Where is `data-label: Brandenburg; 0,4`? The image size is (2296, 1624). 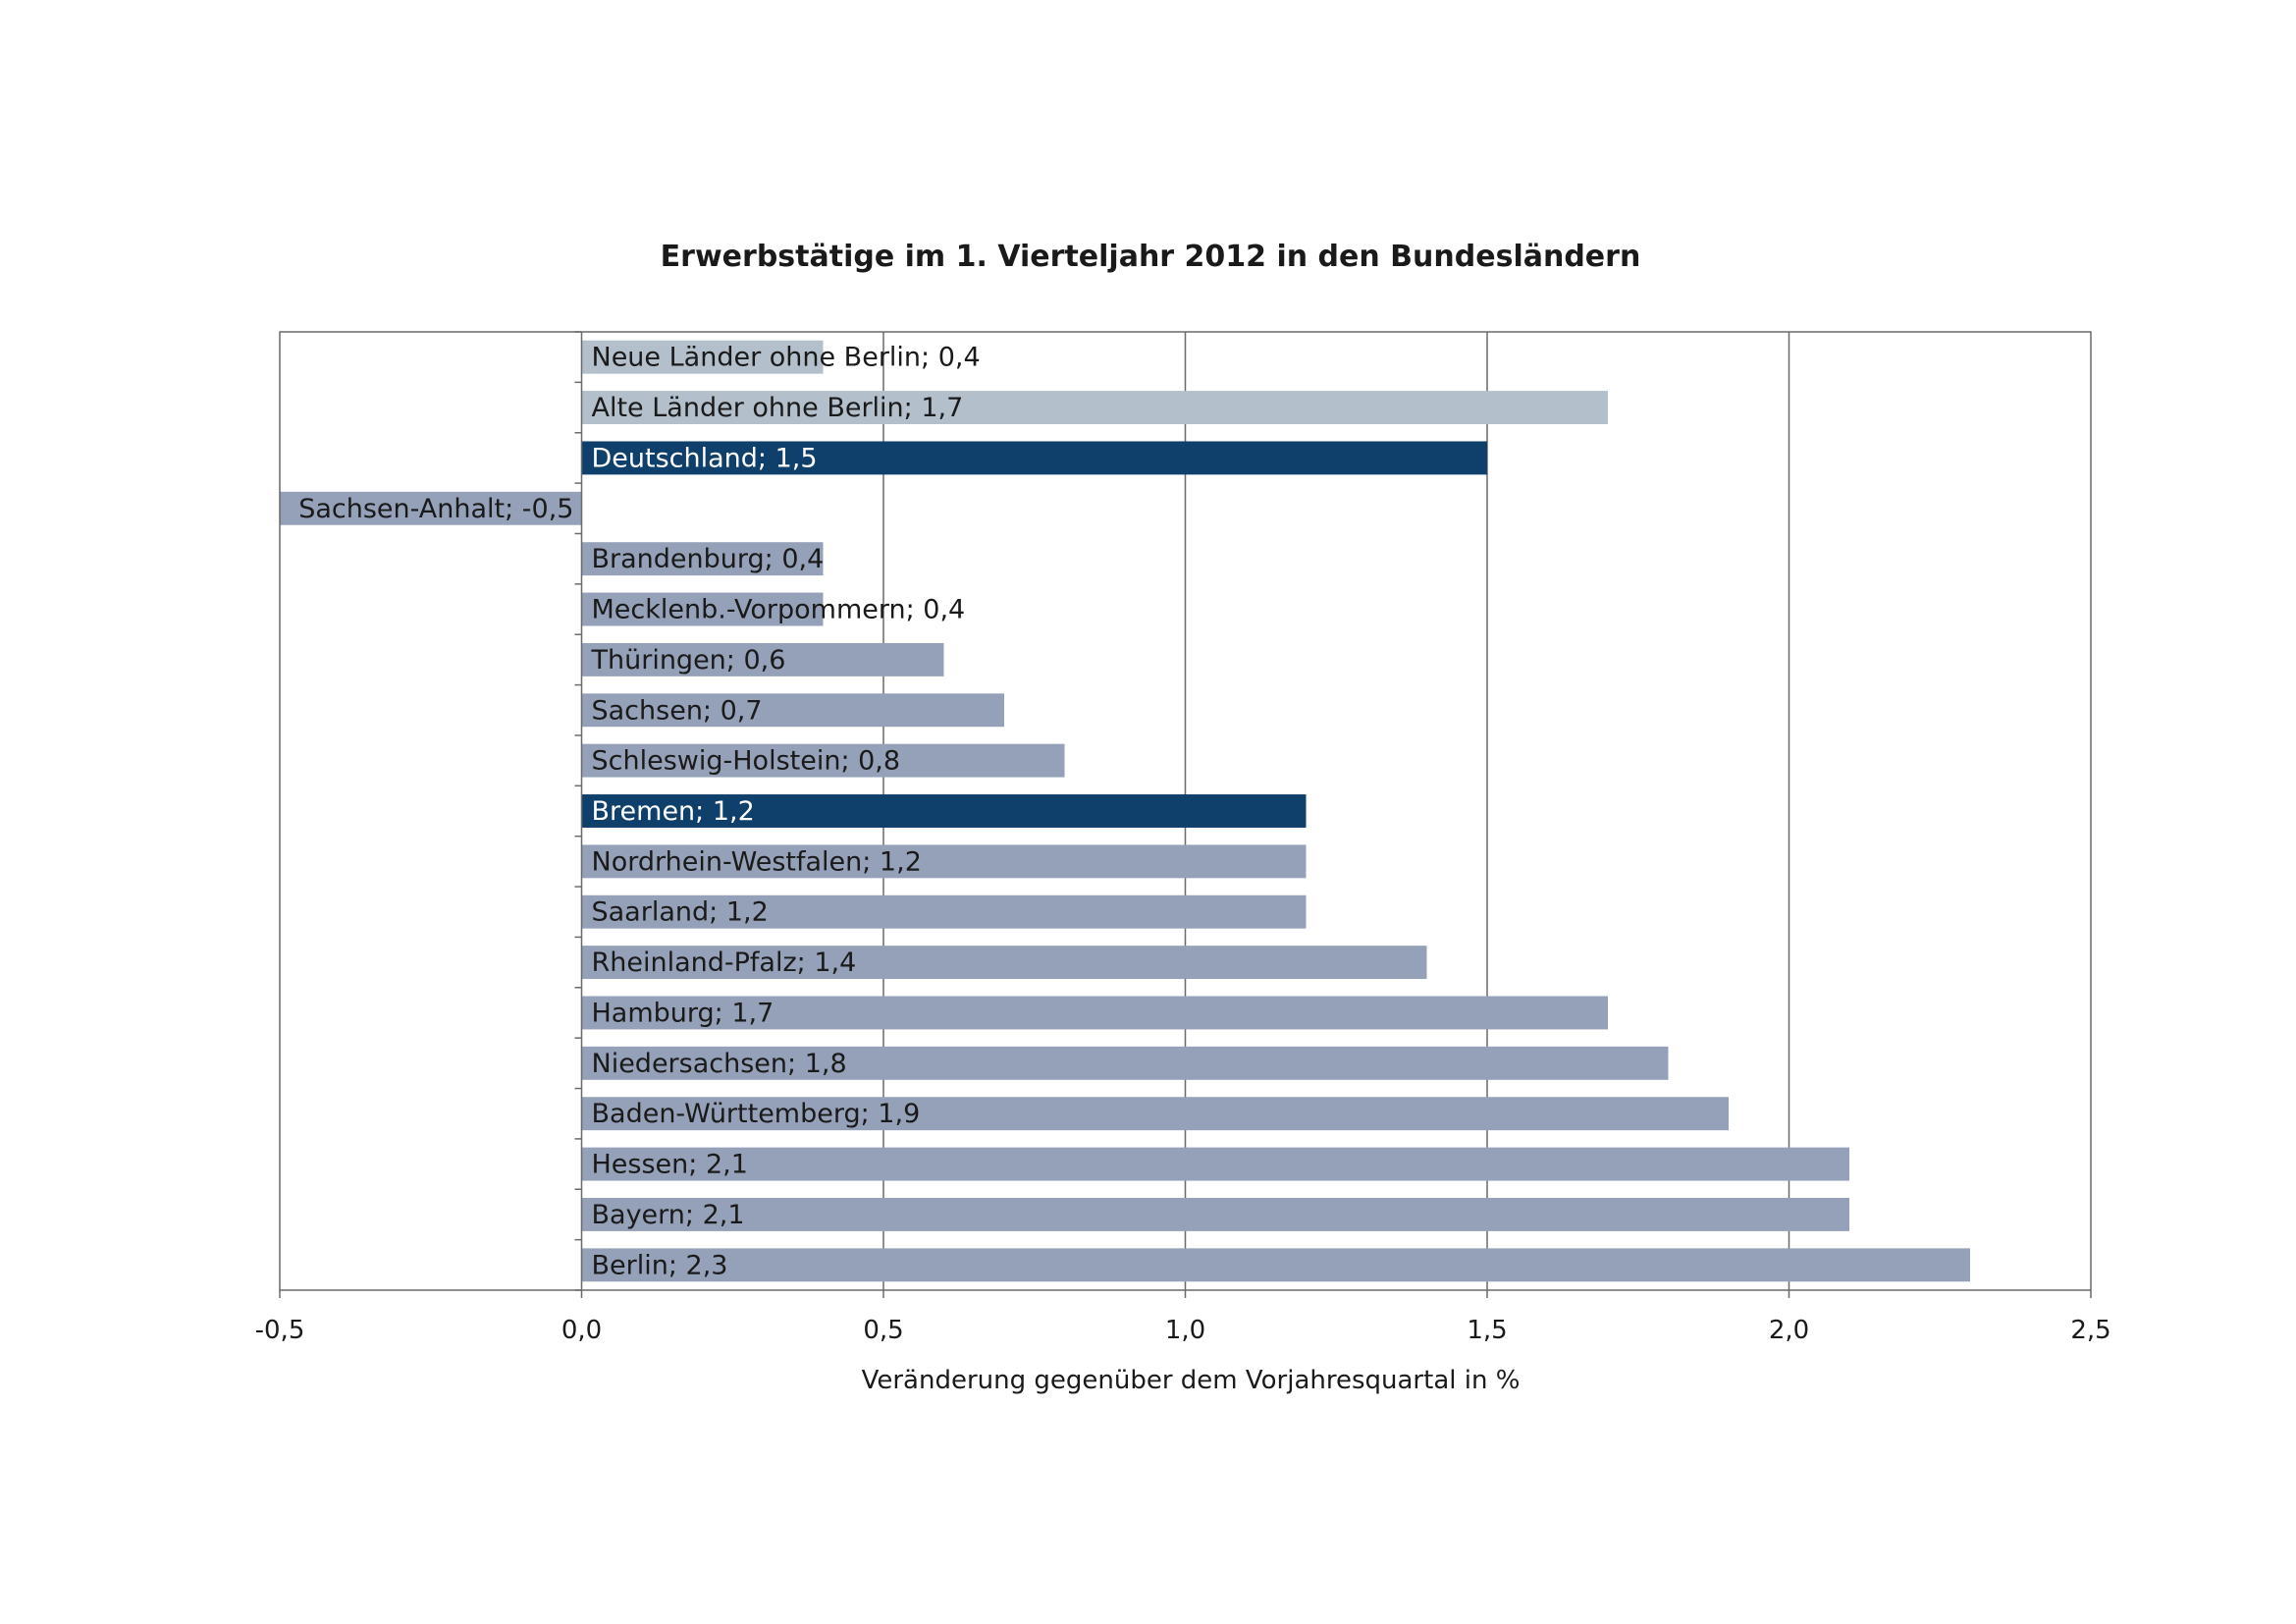 data-label: Brandenburg; 0,4 is located at coordinates (709, 559).